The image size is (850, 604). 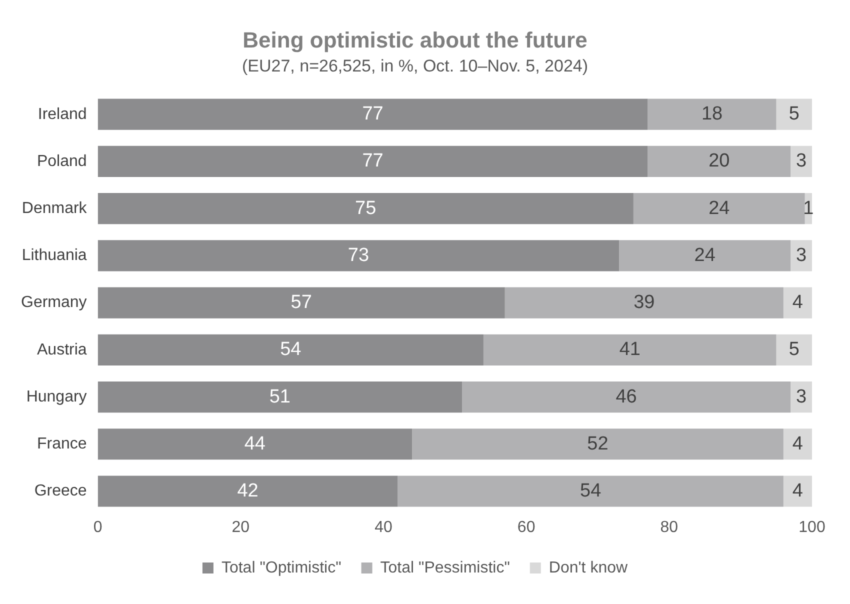 I want to click on x-tick-label: 0, so click(x=97, y=527).